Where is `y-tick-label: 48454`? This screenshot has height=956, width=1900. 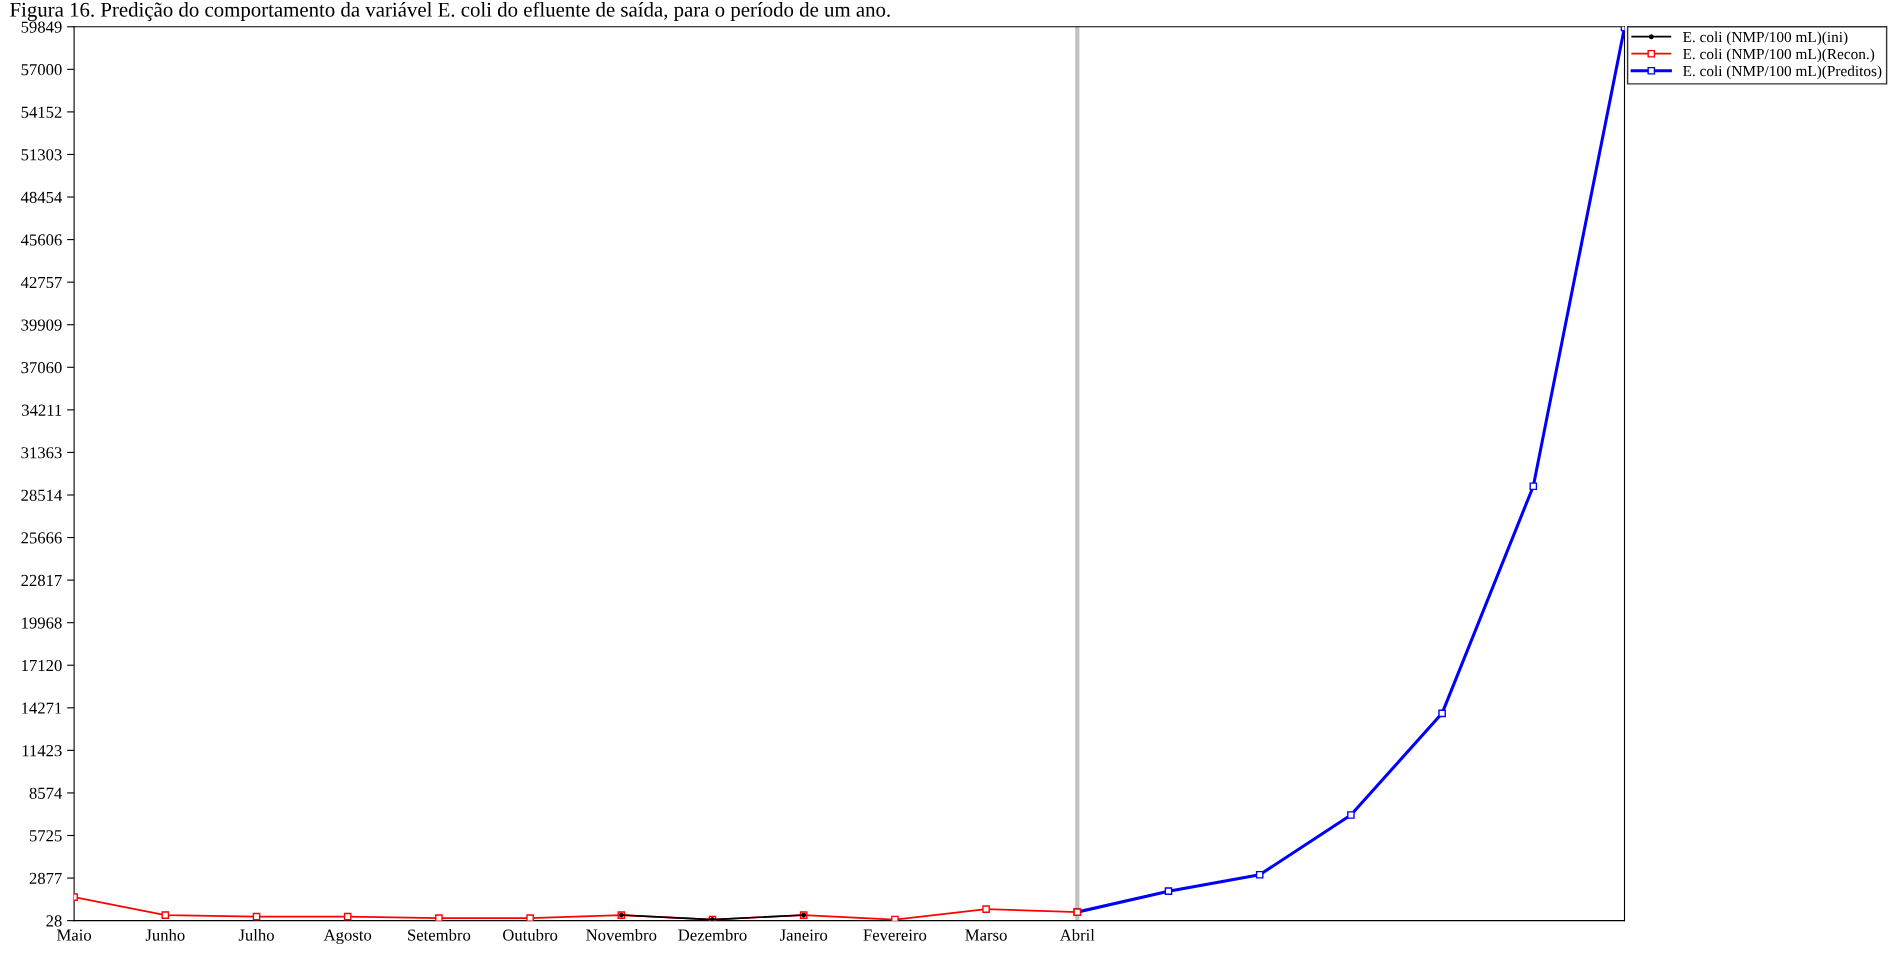
y-tick-label: 48454 is located at coordinates (41, 197).